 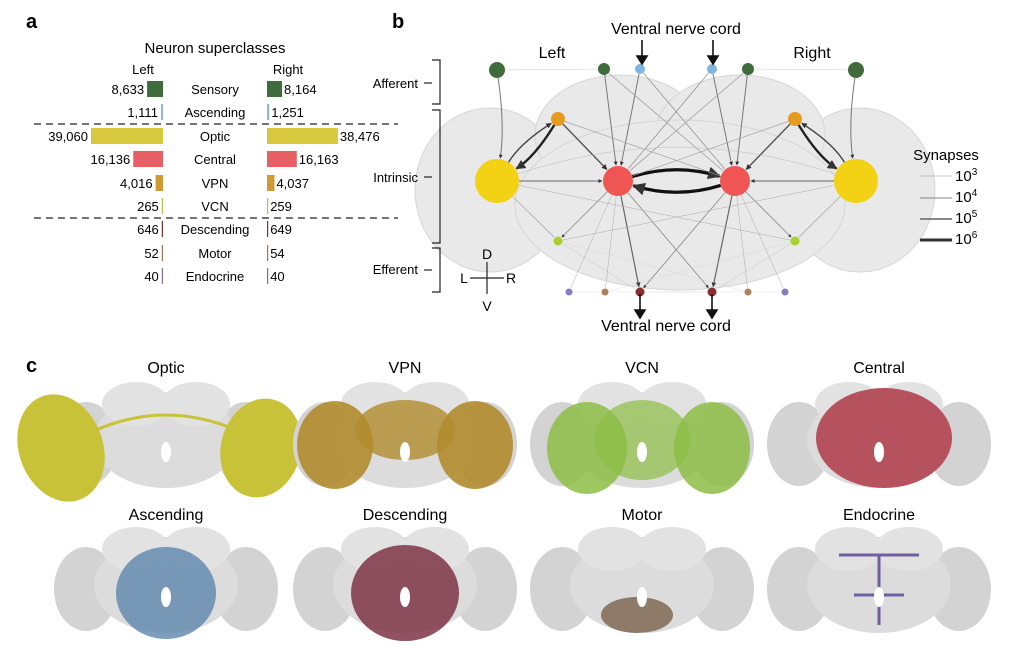 What do you see at coordinates (215, 48) in the screenshot?
I see `panel-a-title: Neuron superclasses` at bounding box center [215, 48].